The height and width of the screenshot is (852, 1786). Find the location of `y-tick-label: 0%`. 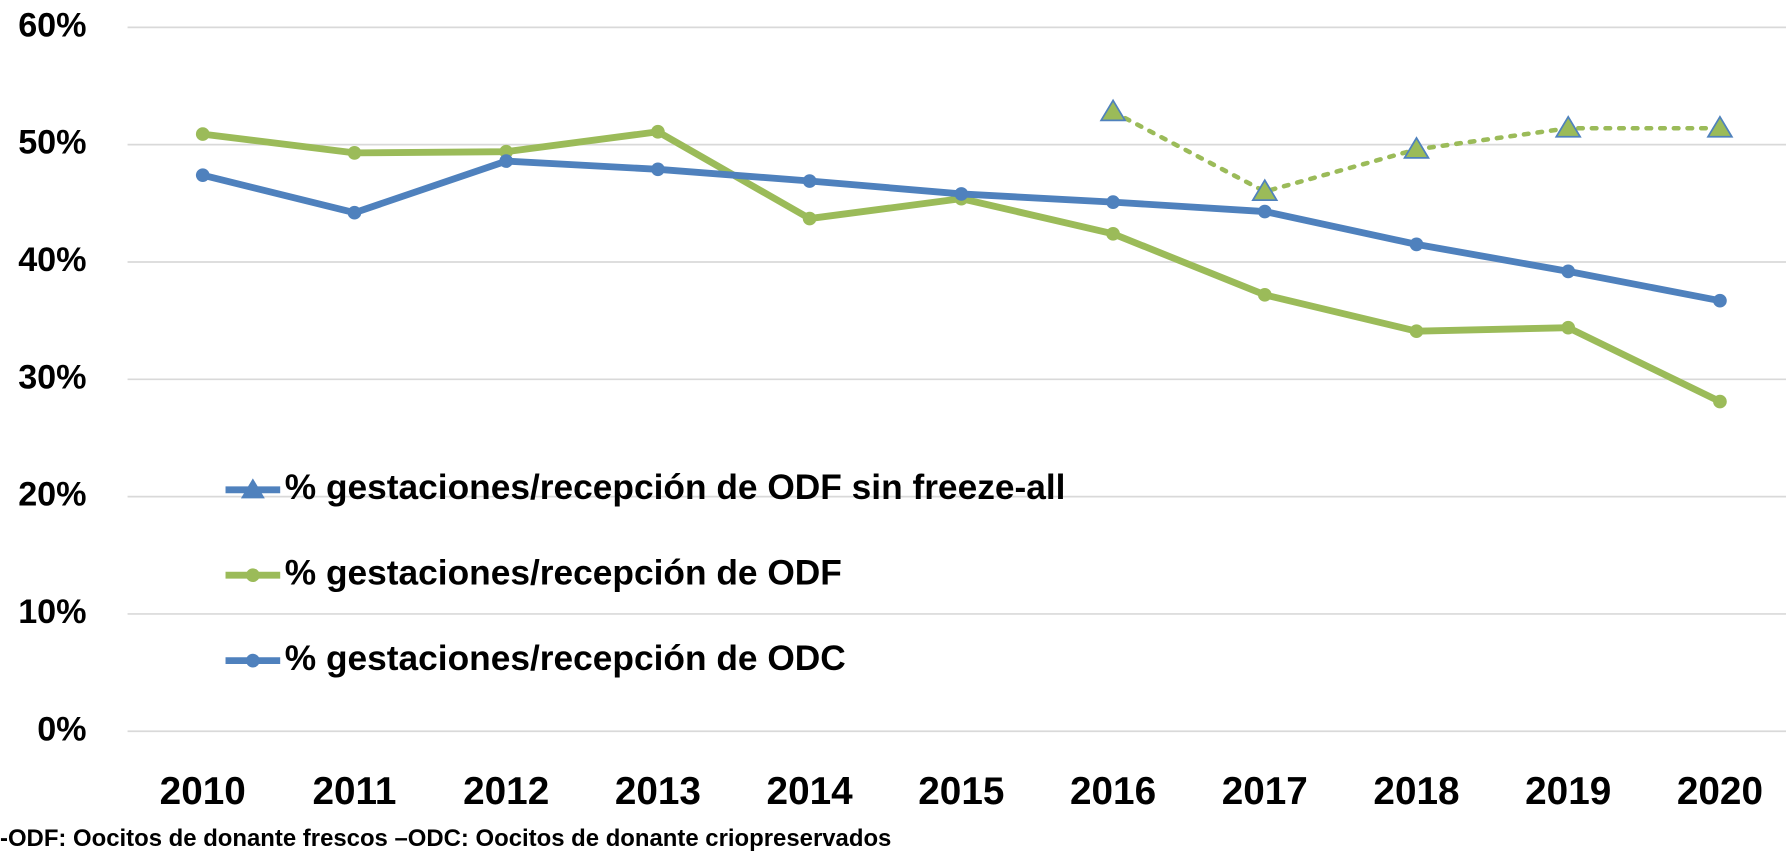

y-tick-label: 0% is located at coordinates (61, 729).